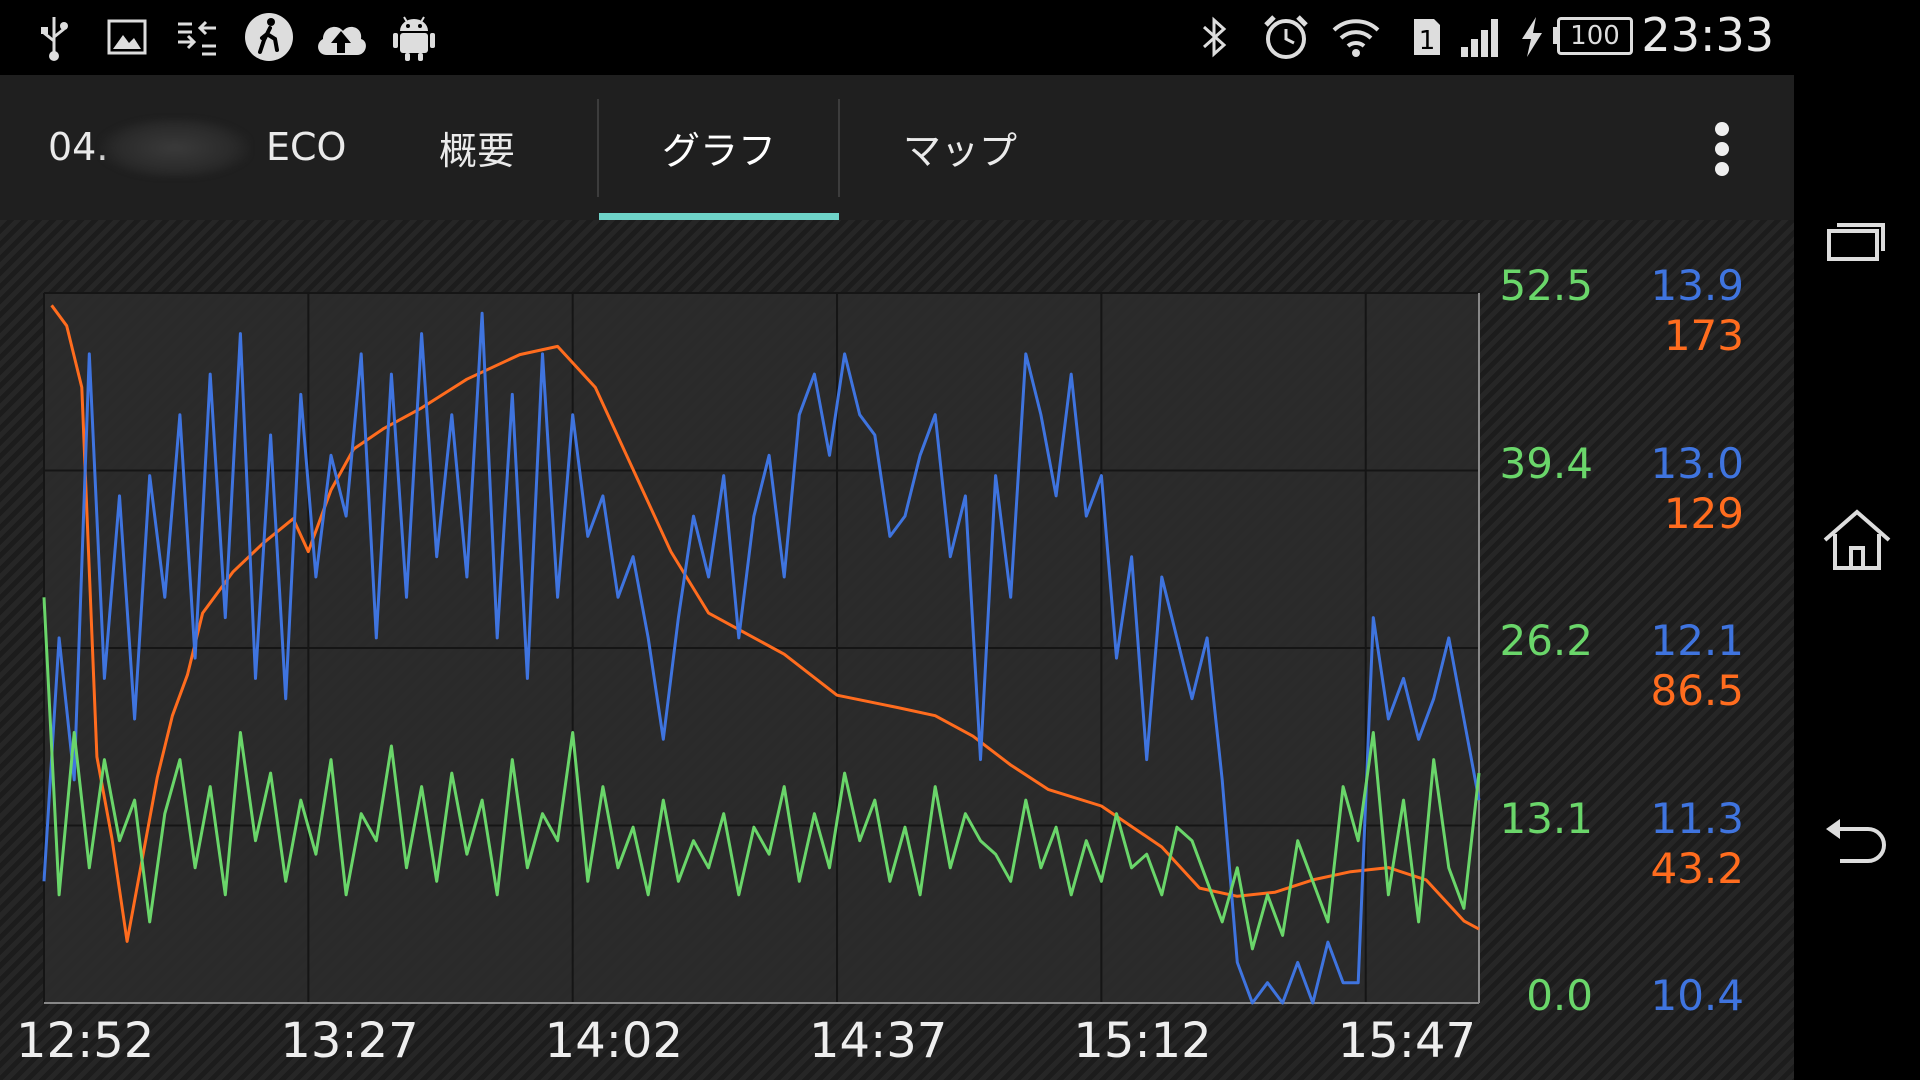 The image size is (1920, 1080). I want to click on orange-axis-tick-label: 43.2, so click(1697, 868).